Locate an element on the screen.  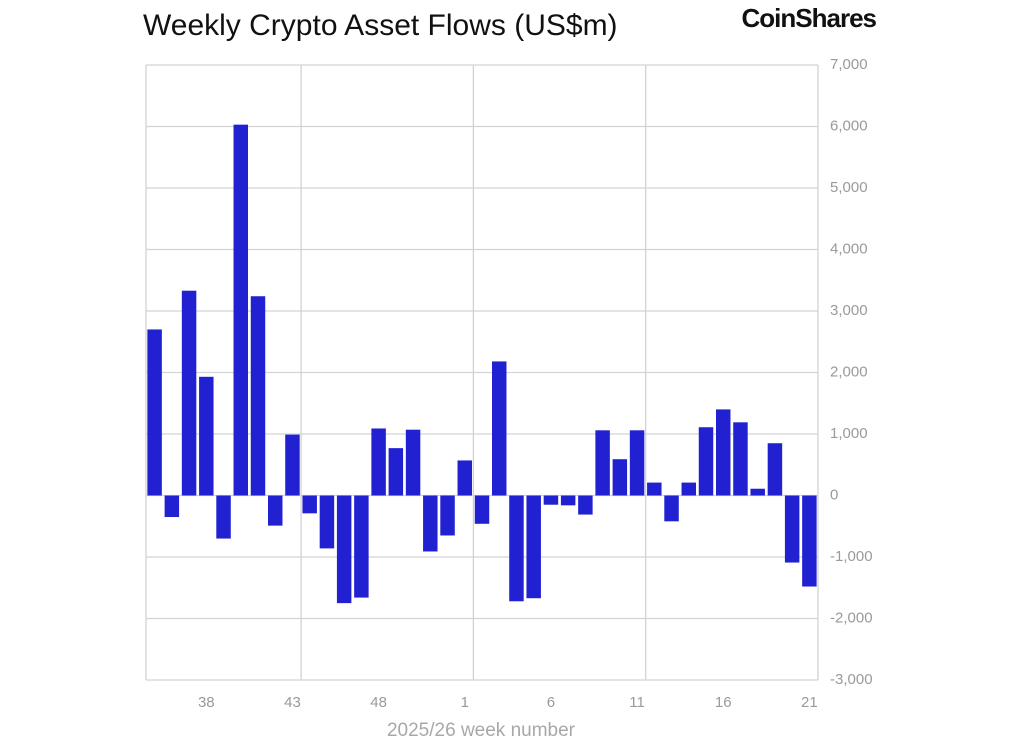
y-tick-label: 3,000 is located at coordinates (849, 310).